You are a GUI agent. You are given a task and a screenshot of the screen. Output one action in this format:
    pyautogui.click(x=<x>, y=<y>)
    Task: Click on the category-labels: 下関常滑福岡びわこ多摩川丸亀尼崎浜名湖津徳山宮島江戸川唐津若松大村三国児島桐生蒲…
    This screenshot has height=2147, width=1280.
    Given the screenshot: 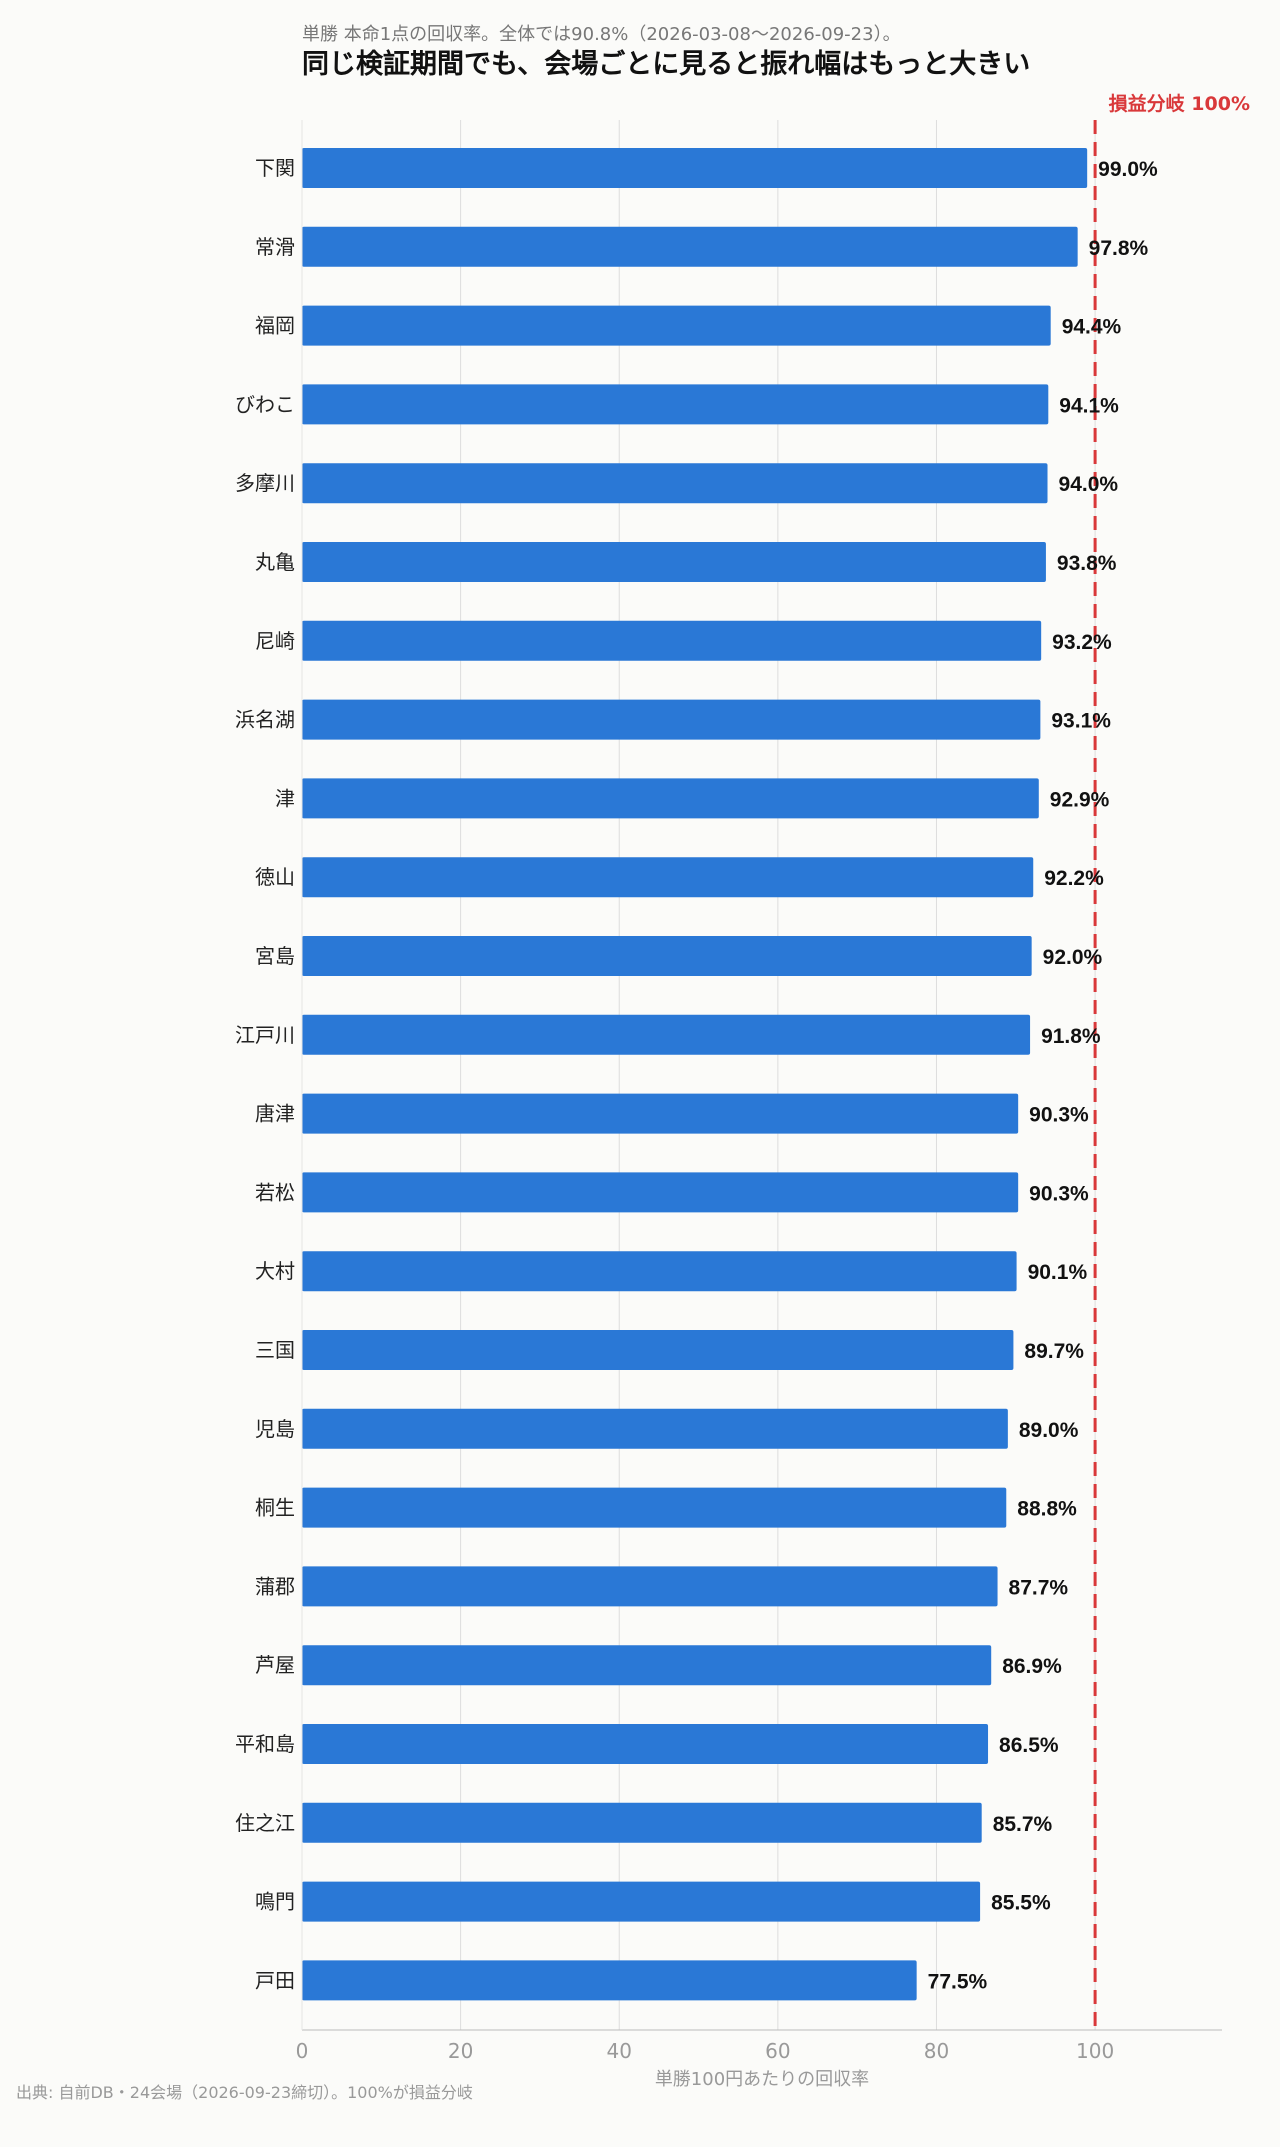 What is the action you would take?
    pyautogui.click(x=265, y=1074)
    